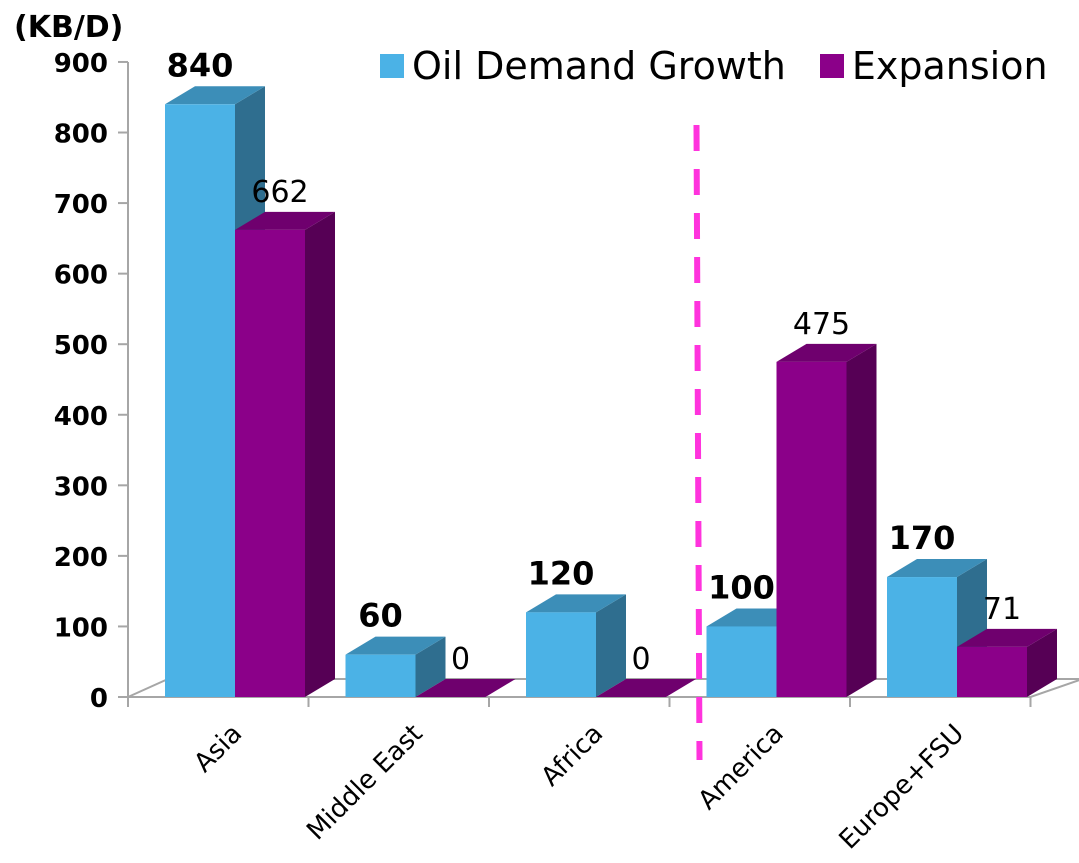 This screenshot has width=1079, height=863. I want to click on bar-expansion-asia, so click(285, 454).